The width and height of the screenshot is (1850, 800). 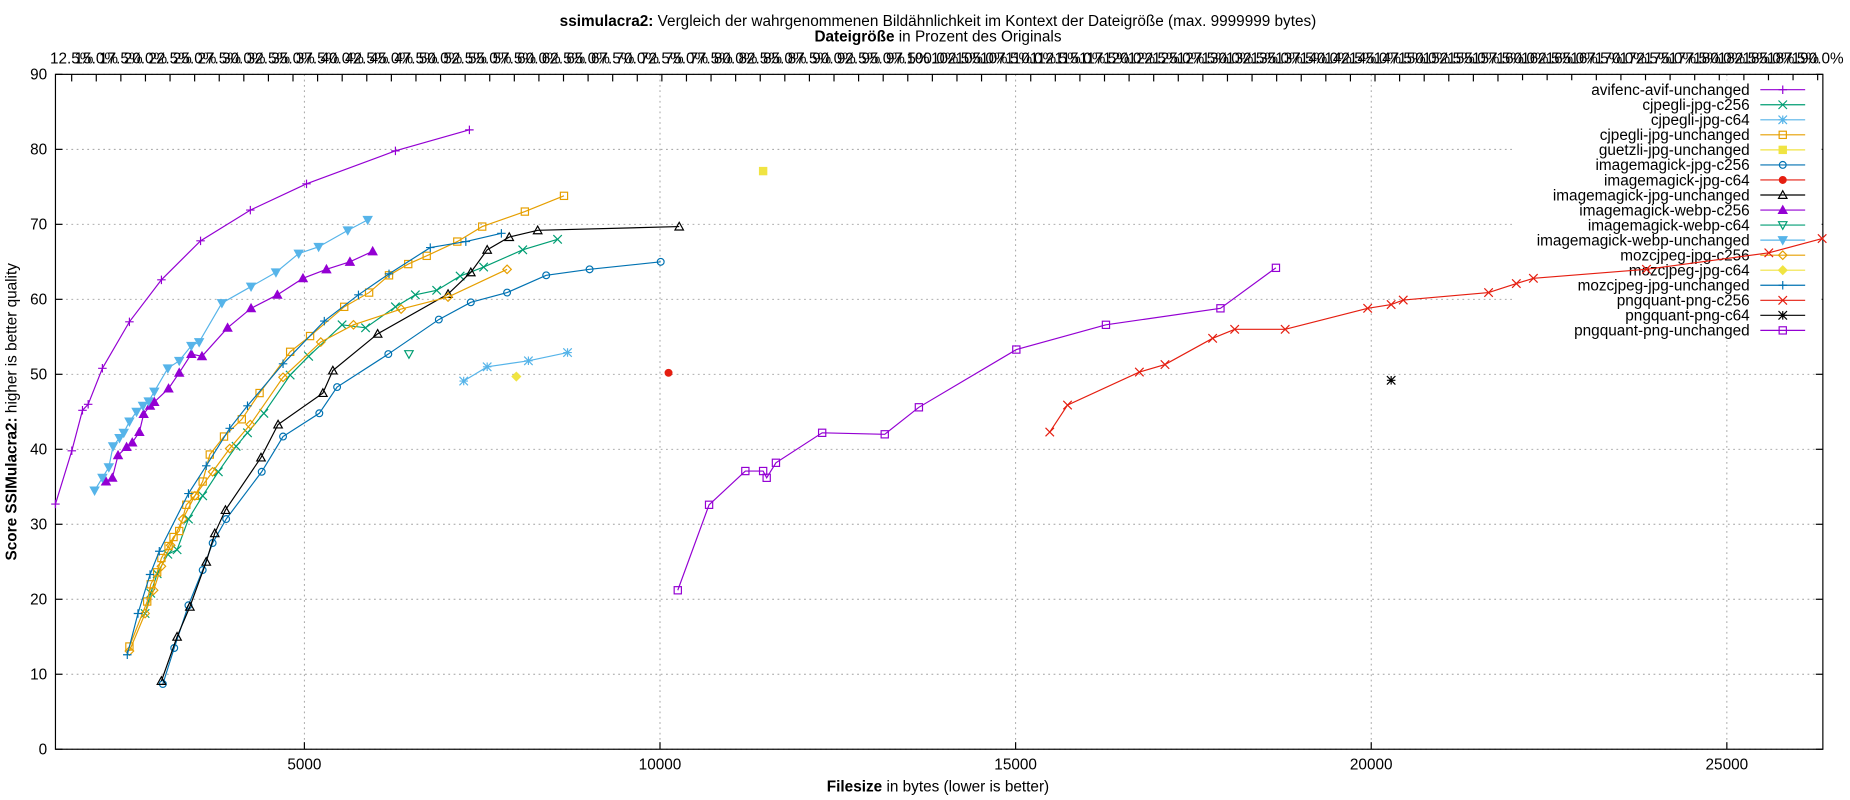 What do you see at coordinates (1664, 210) in the screenshot?
I see `legend-label: imagemagick-webp-c256` at bounding box center [1664, 210].